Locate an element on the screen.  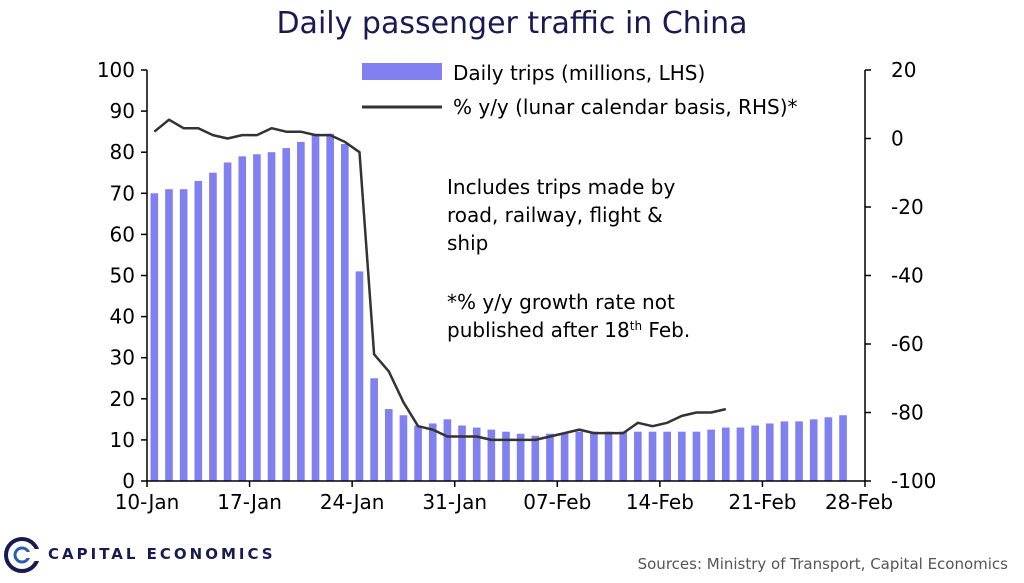
x-tick-label: 14-Feb is located at coordinates (660, 502).